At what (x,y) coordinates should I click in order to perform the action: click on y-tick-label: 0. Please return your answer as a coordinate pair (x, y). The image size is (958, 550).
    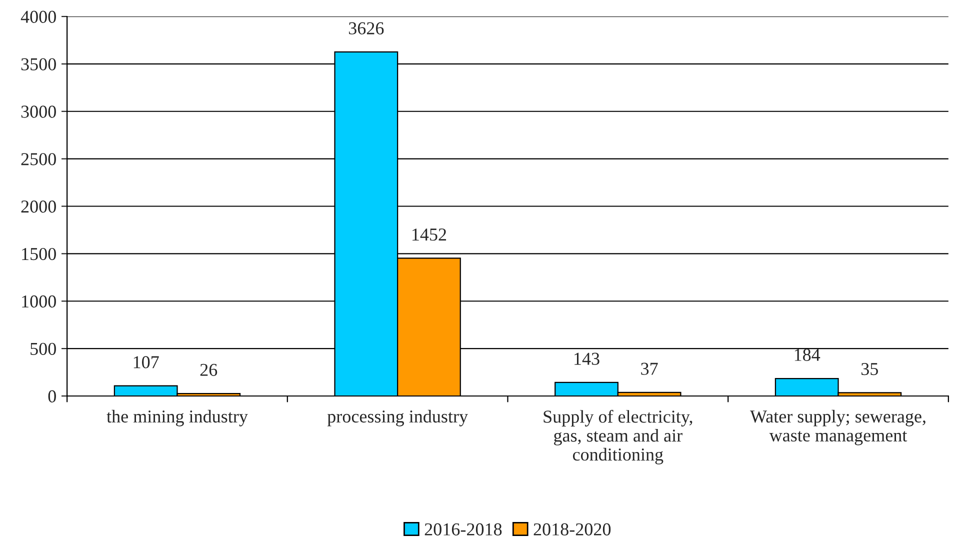
    Looking at the image, I should click on (52, 396).